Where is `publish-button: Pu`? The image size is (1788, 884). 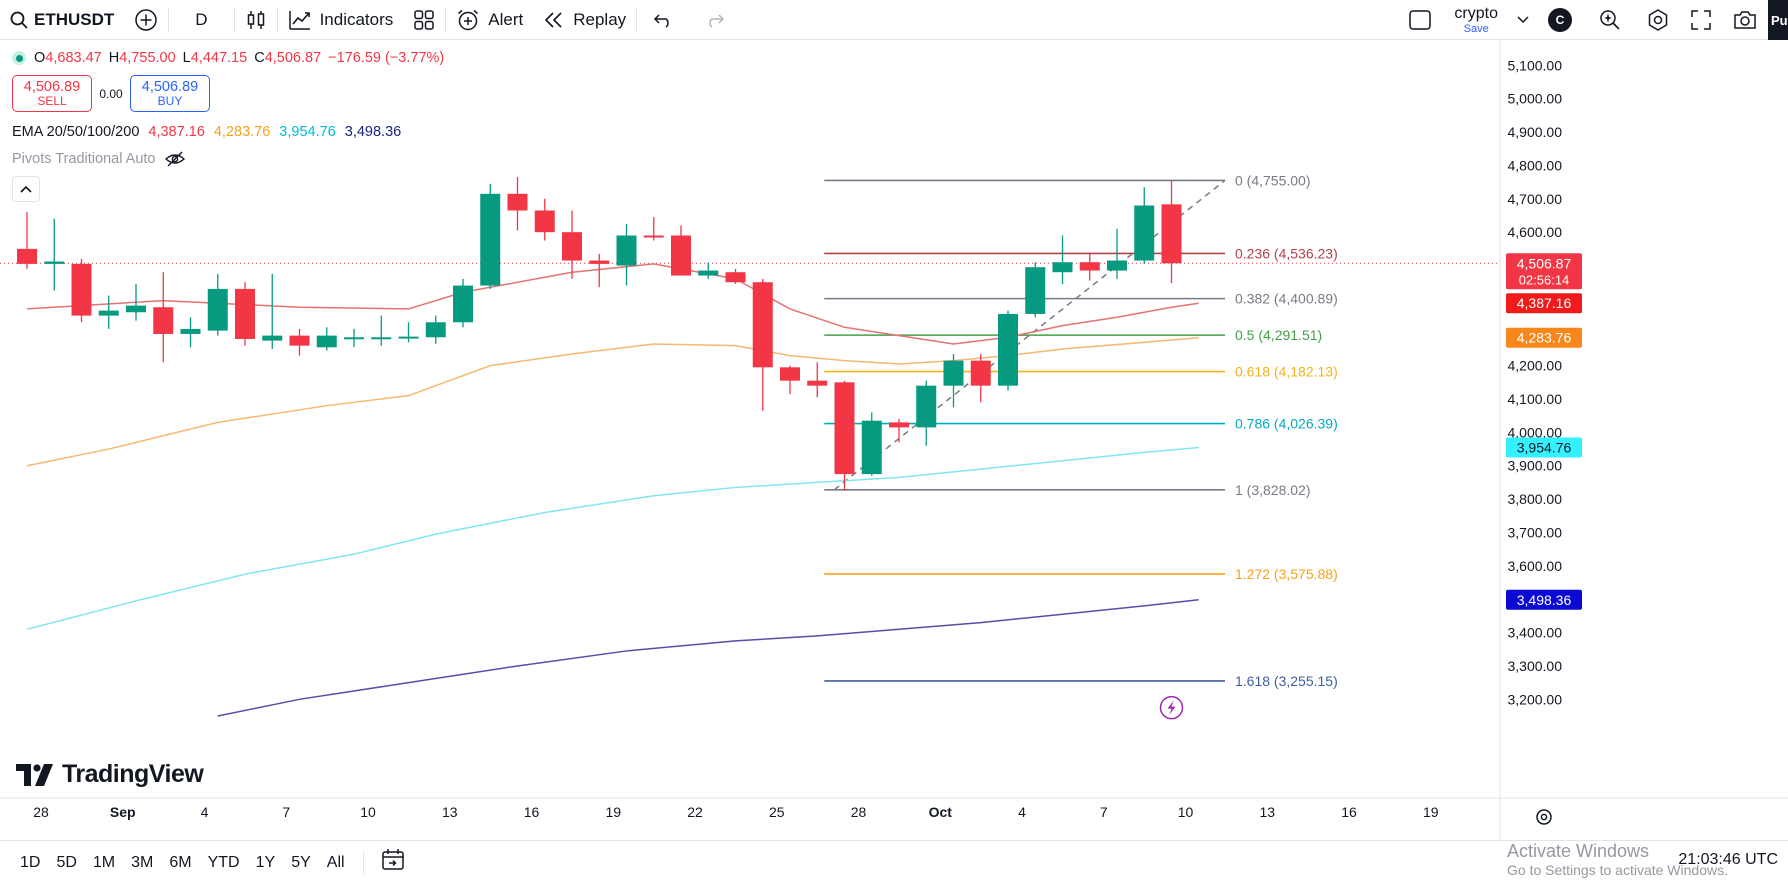 publish-button: Pu is located at coordinates (1778, 20).